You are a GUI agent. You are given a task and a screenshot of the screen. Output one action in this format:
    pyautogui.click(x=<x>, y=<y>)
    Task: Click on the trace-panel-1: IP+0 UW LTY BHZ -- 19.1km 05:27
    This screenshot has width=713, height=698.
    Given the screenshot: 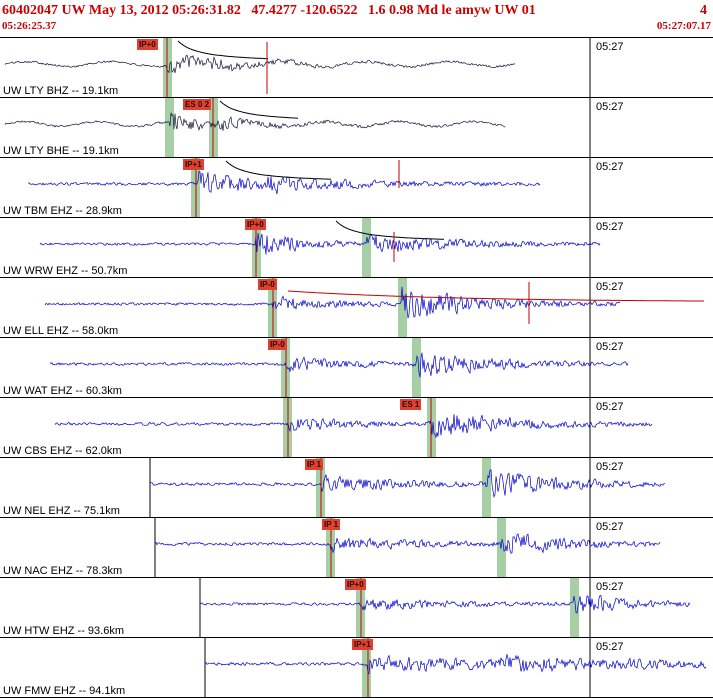 What is the action you would take?
    pyautogui.click(x=356, y=68)
    